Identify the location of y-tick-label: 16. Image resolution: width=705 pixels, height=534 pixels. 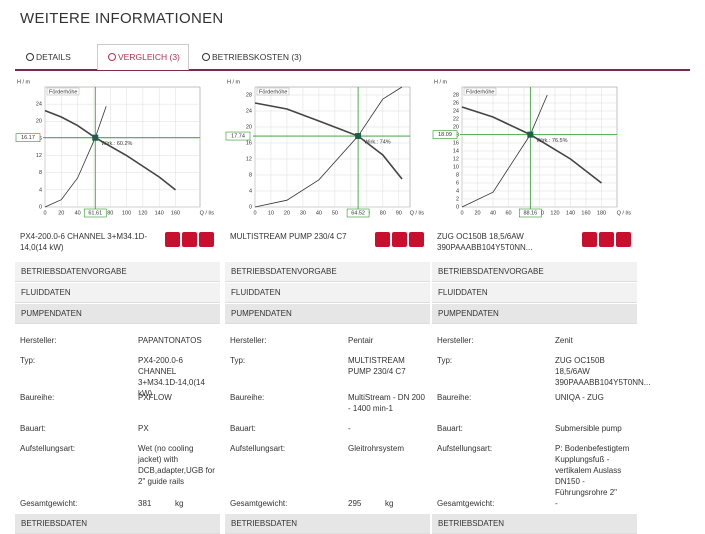
(249, 143).